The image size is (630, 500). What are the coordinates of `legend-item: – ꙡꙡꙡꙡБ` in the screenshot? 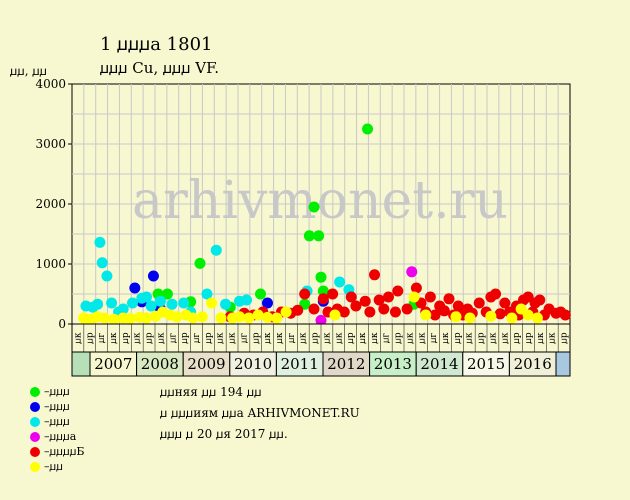 It's located at (57, 451).